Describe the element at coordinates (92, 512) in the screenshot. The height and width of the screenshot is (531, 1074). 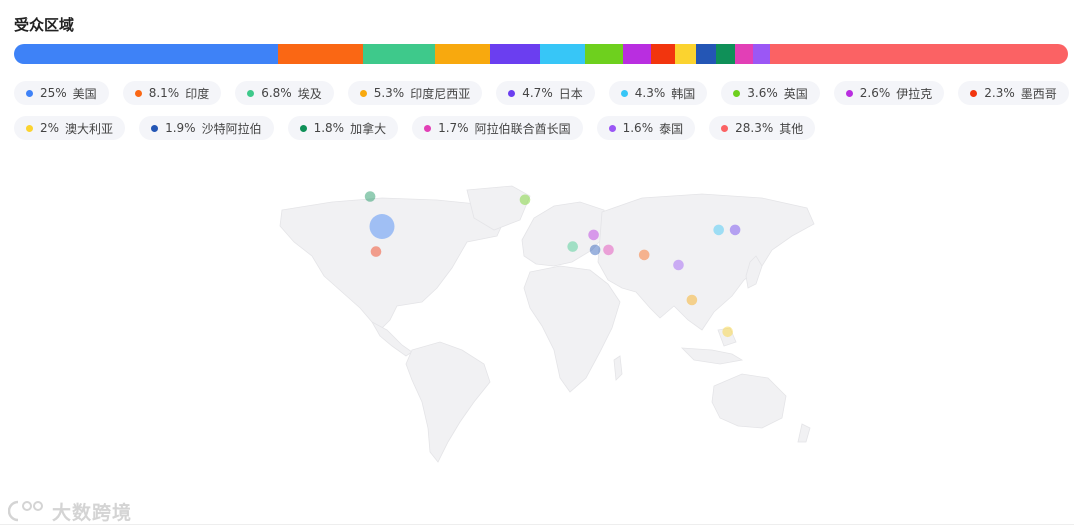
I see `watermark-text: 大数跨境` at that location.